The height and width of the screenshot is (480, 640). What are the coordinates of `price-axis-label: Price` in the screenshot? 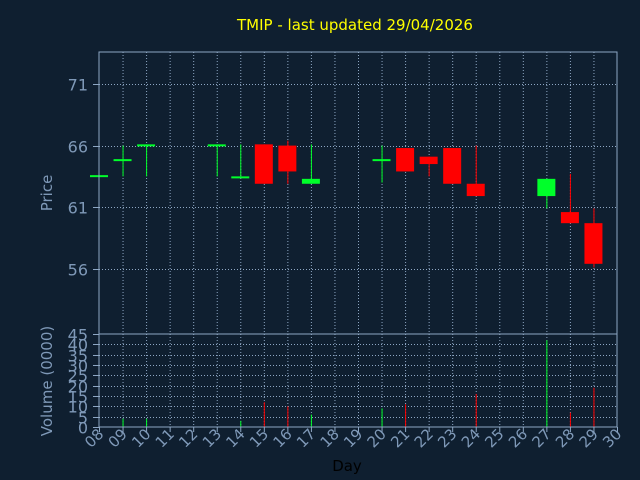 It's located at (47, 193).